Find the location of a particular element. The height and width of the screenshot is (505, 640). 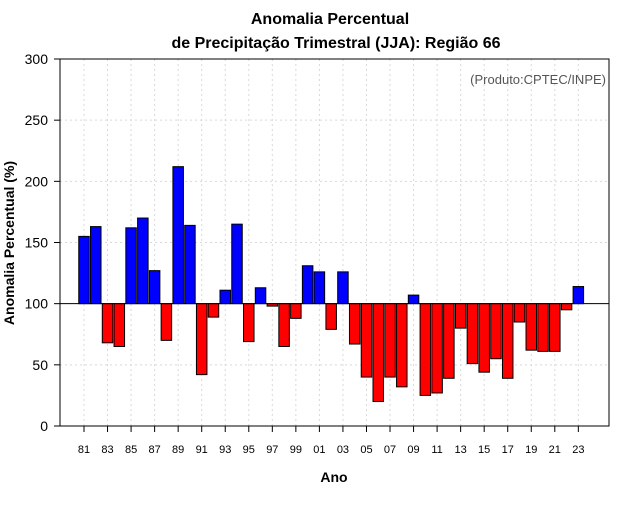

y-tick-label: 150 is located at coordinates (37, 243).